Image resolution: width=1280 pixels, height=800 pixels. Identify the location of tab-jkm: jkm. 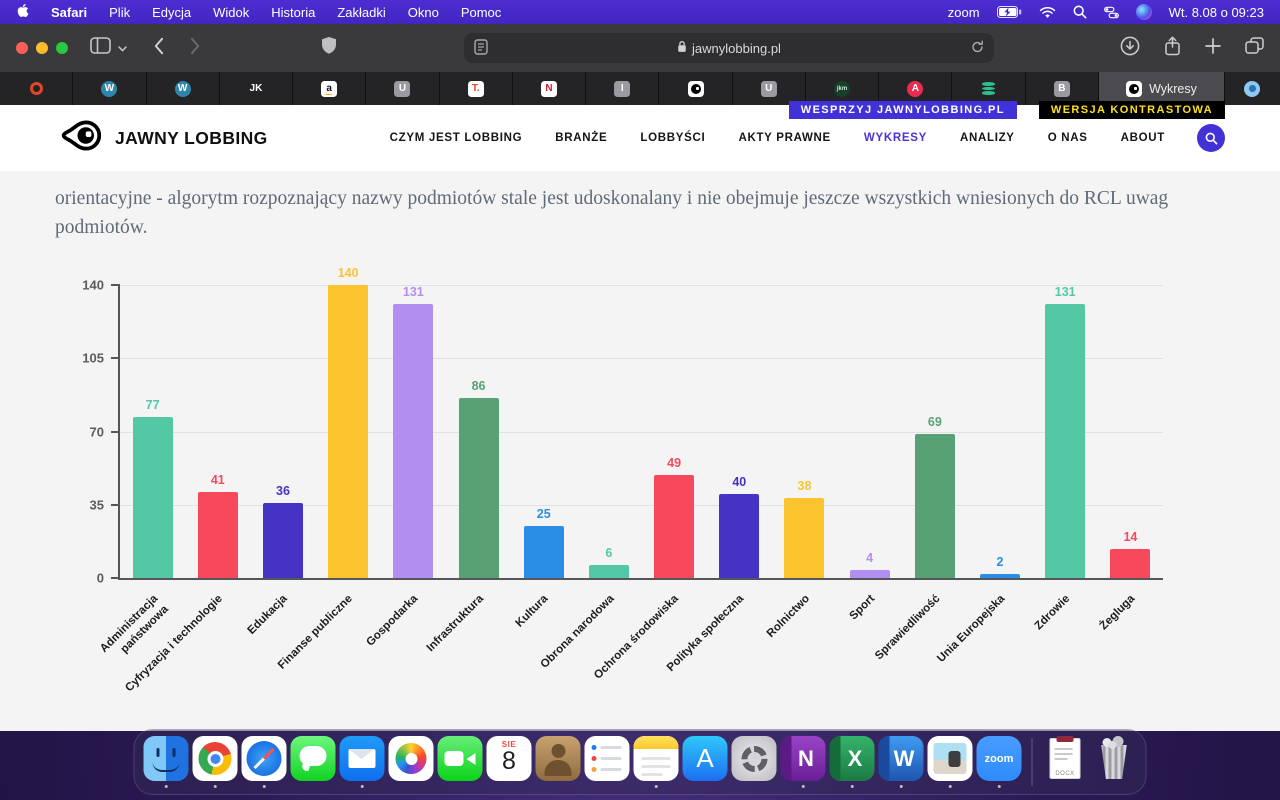
(842, 88).